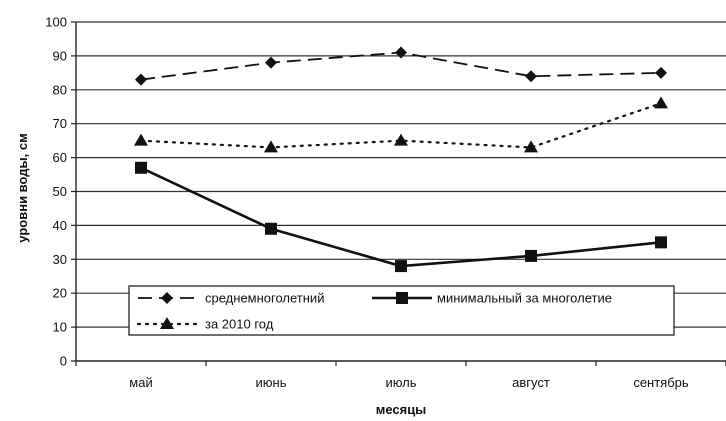 The width and height of the screenshot is (726, 421). I want to click on y-tick-label: 20, so click(60, 293).